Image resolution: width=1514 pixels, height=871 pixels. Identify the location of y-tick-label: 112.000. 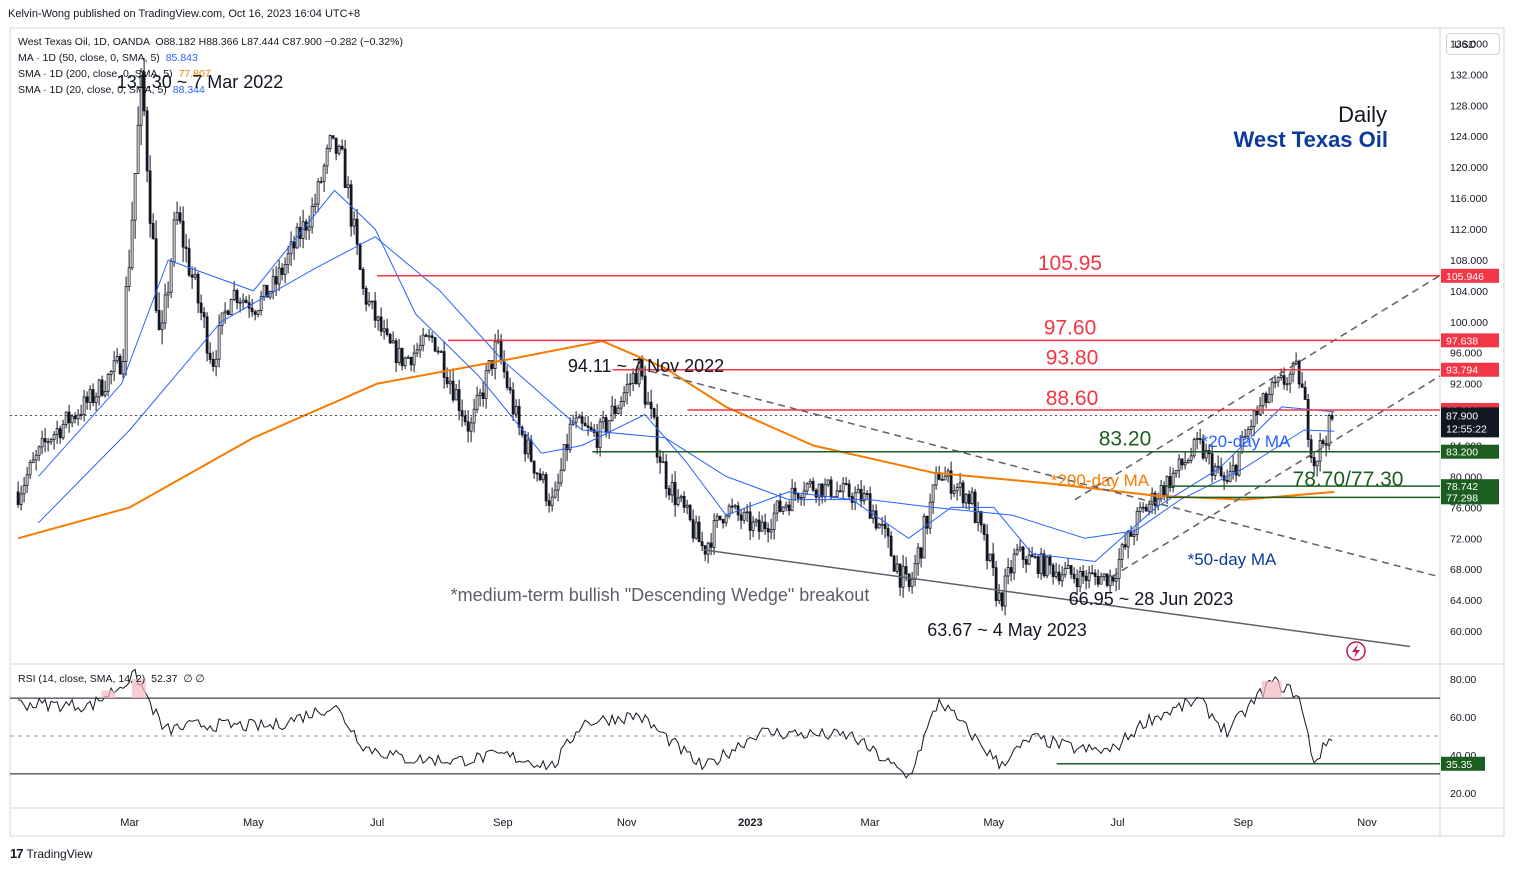
(1468, 230).